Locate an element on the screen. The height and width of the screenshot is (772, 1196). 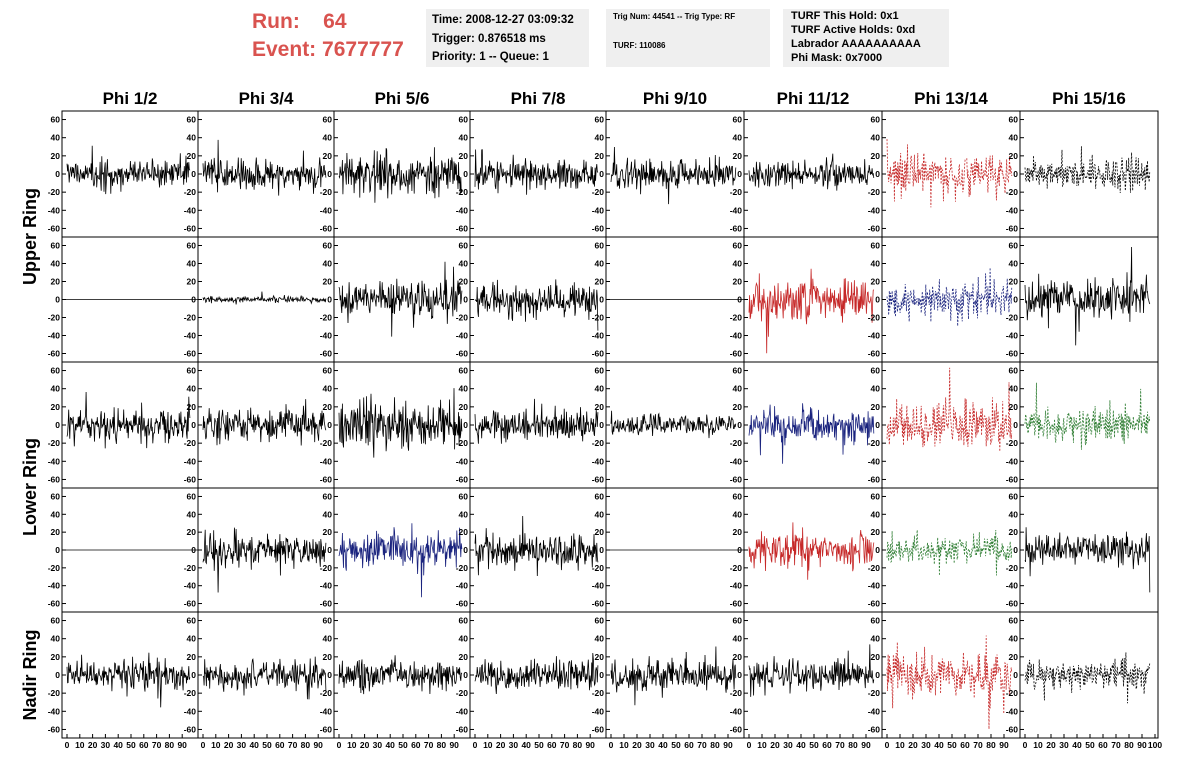
labrador-line: Labrador AAAAAAAAAA is located at coordinates (856, 44).